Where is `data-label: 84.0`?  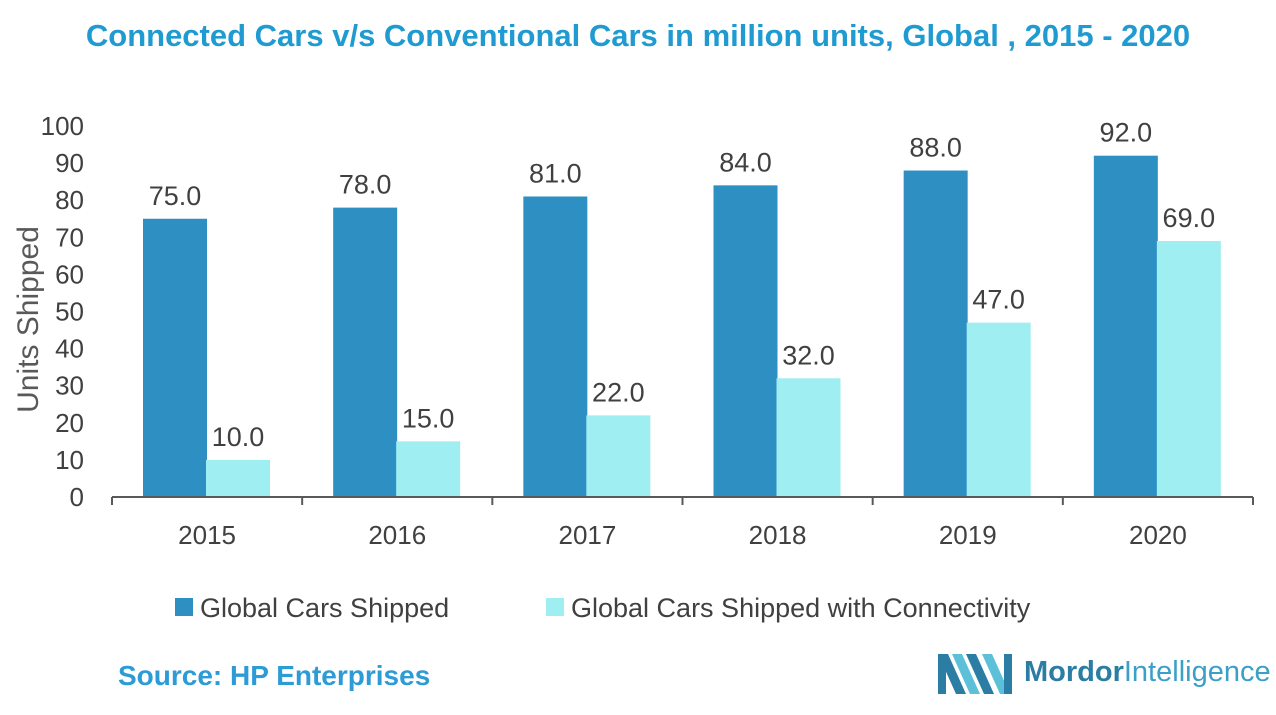 data-label: 84.0 is located at coordinates (745, 162).